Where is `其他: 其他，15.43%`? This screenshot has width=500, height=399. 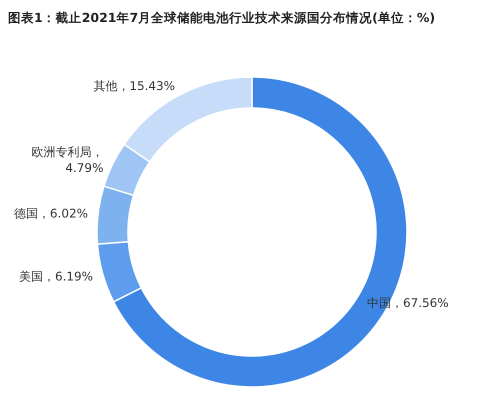 其他: 其他，15.43% is located at coordinates (134, 86).